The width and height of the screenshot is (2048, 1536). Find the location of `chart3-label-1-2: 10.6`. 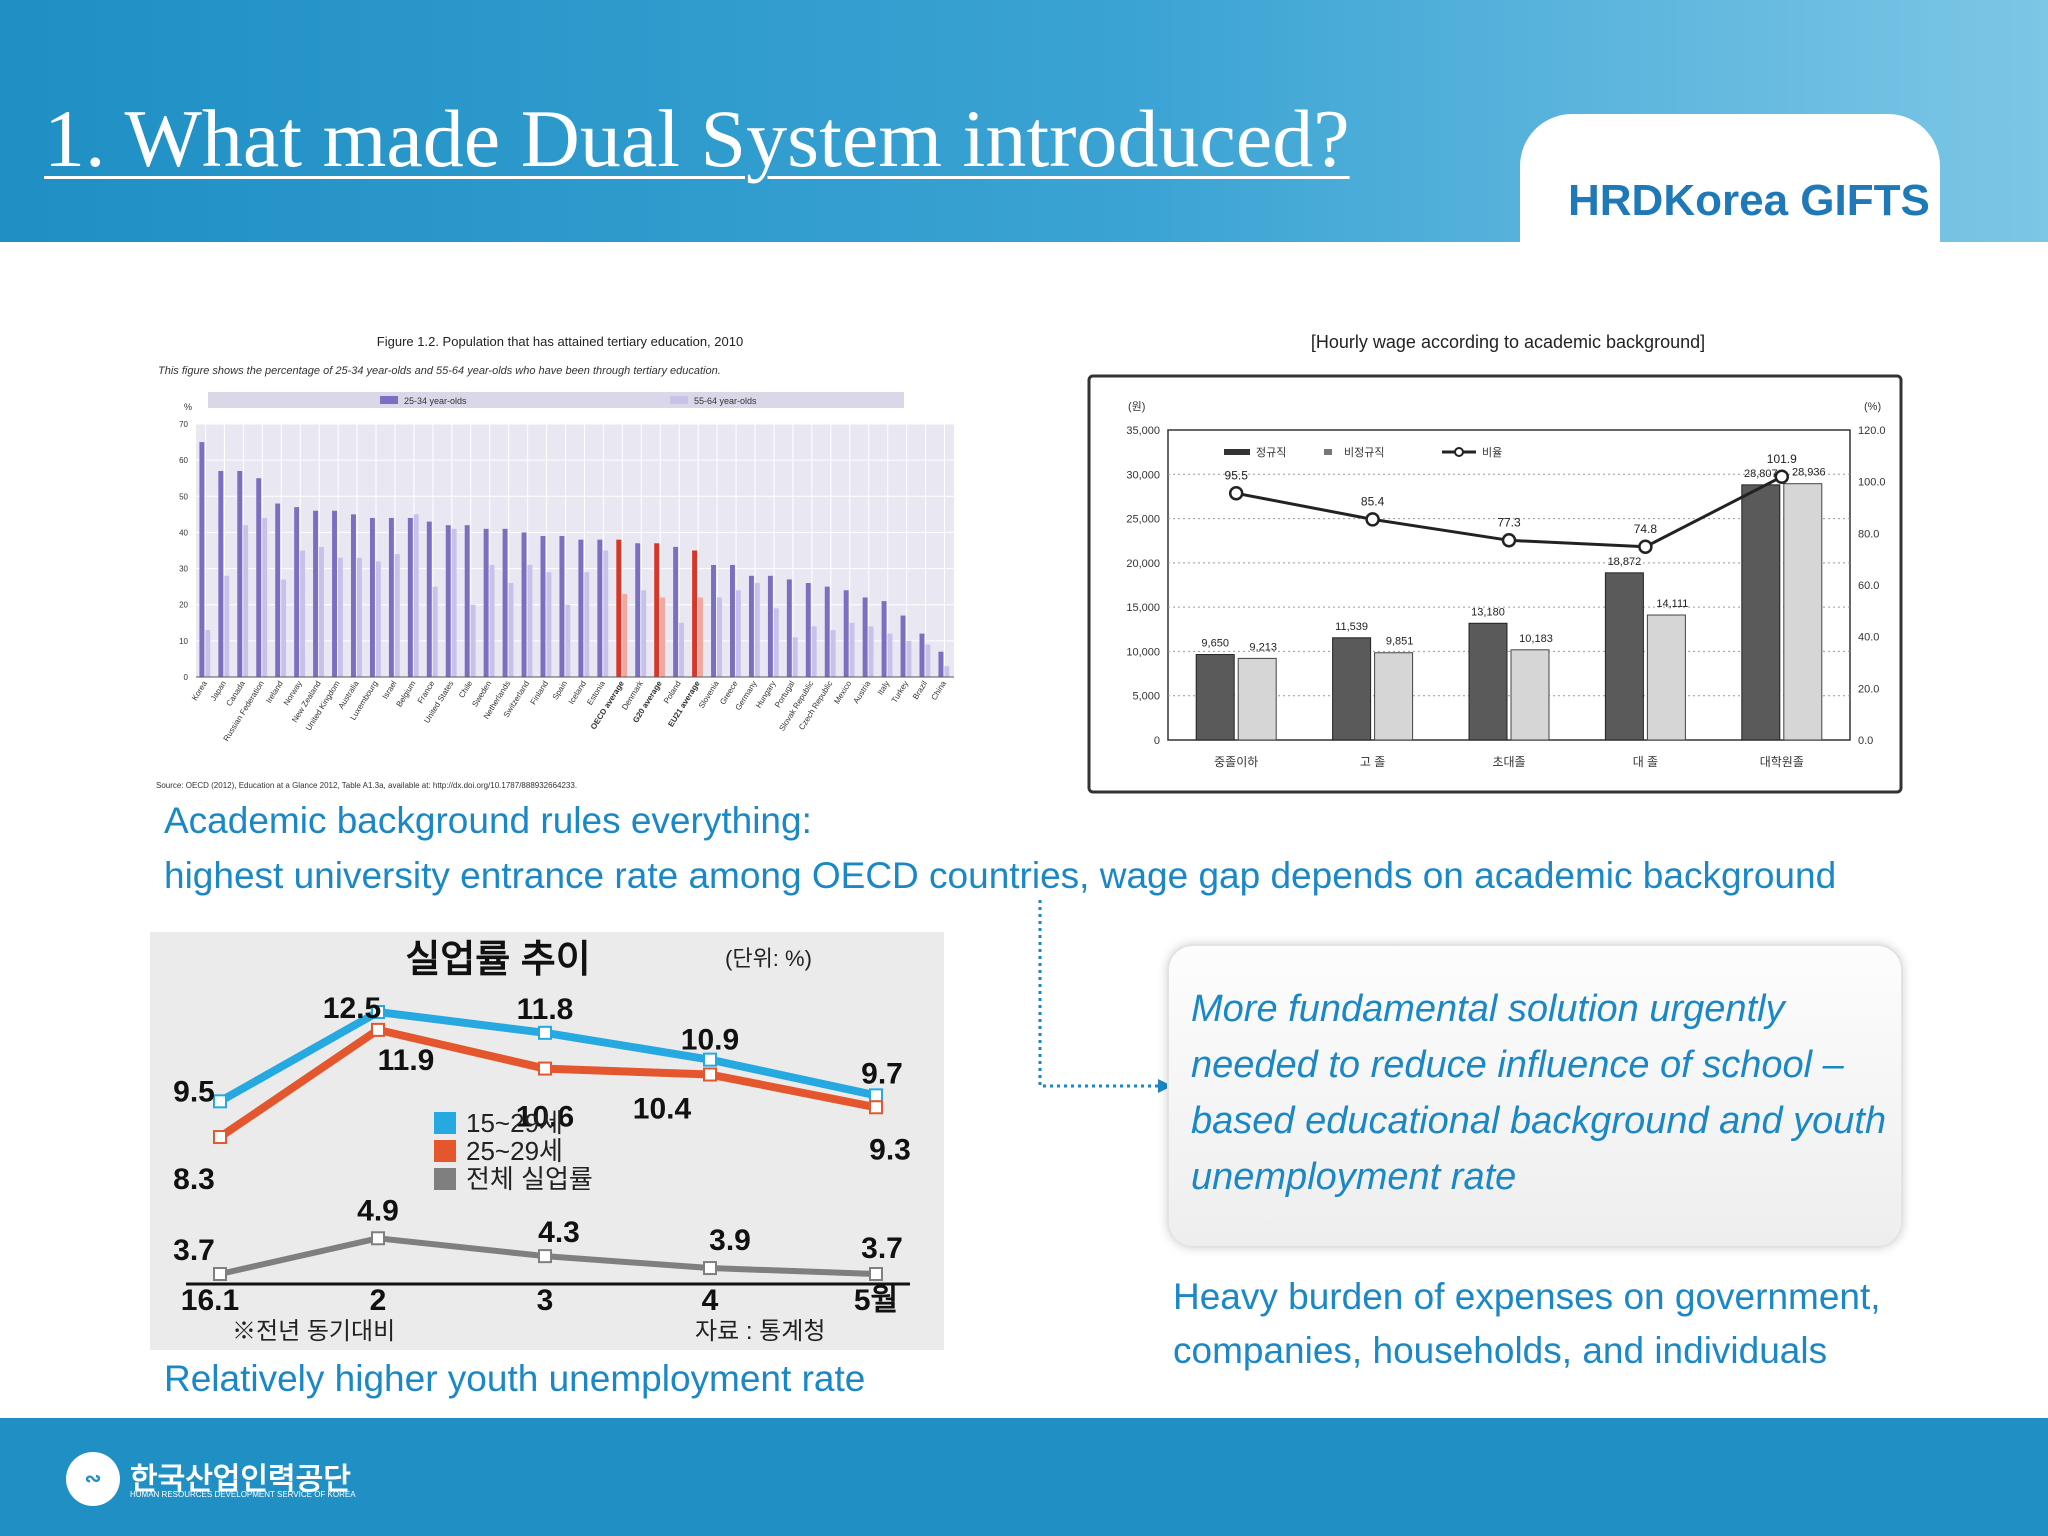

chart3-label-1-2: 10.6 is located at coordinates (545, 1117).